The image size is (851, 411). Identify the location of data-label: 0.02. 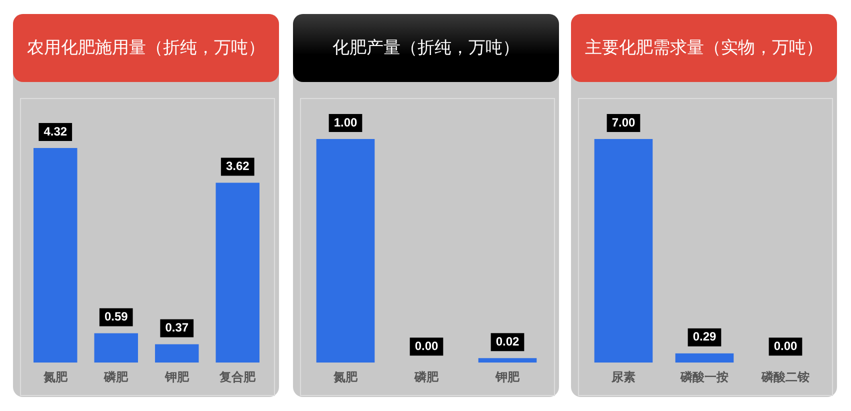
(508, 341).